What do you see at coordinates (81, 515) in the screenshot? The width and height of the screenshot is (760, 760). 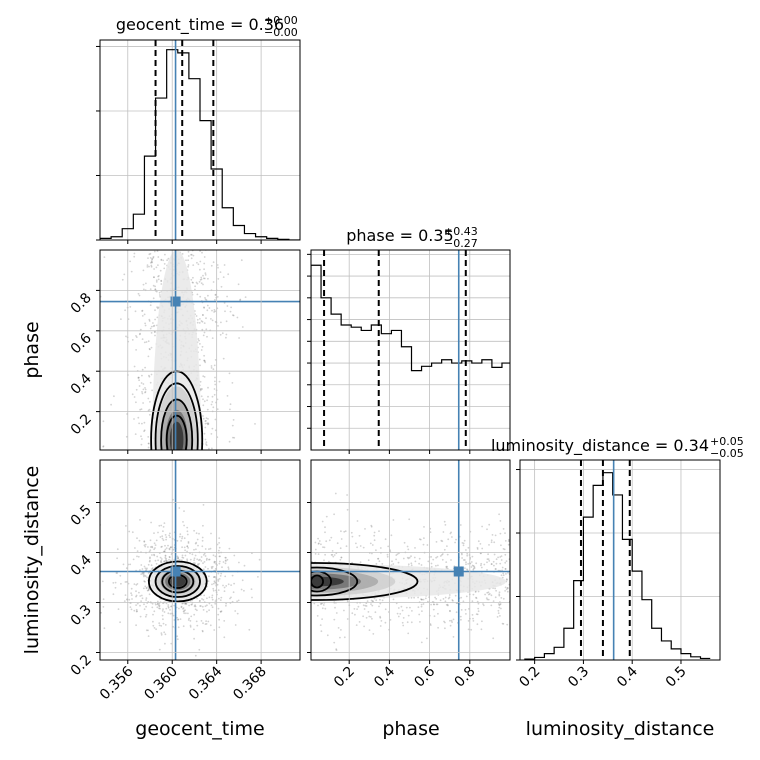 I see `y-tick-label: 0.5` at bounding box center [81, 515].